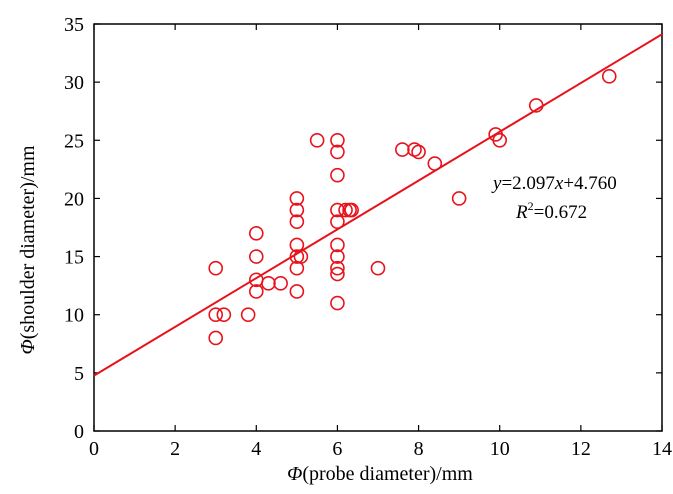 The image size is (673, 494). What do you see at coordinates (79, 432) in the screenshot?
I see `y-tick-label: 0` at bounding box center [79, 432].